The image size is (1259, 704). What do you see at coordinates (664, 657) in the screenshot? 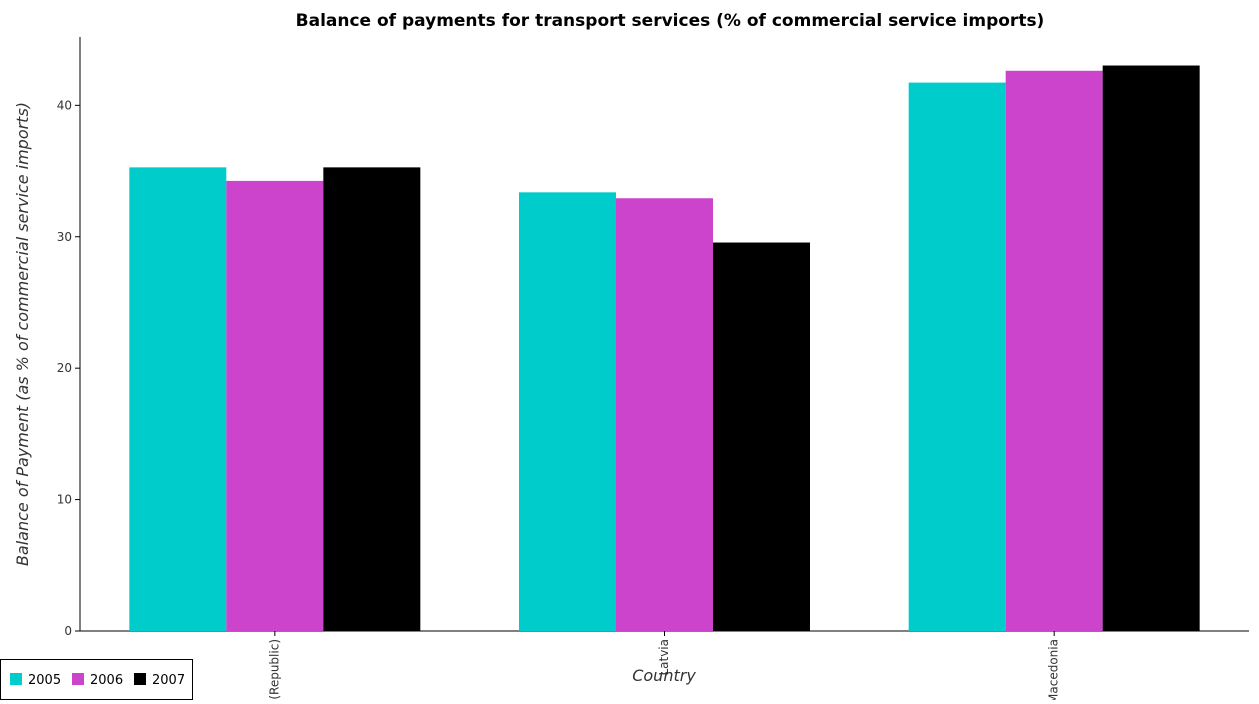
I see `x-tick-label: Latvia` at bounding box center [664, 657].